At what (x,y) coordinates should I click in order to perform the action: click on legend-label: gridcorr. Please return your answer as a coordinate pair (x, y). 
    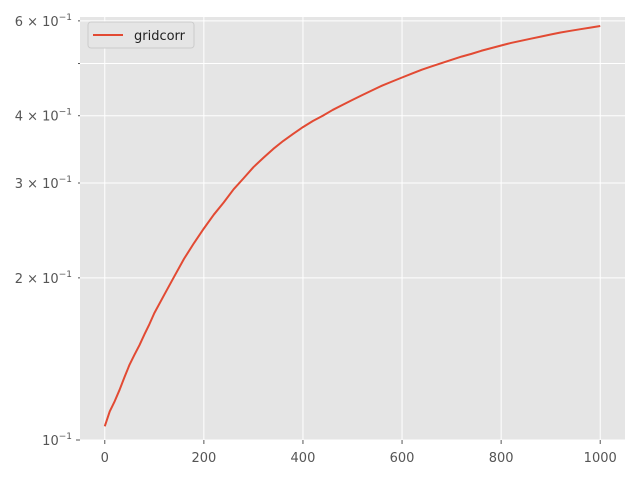
    Looking at the image, I should click on (160, 36).